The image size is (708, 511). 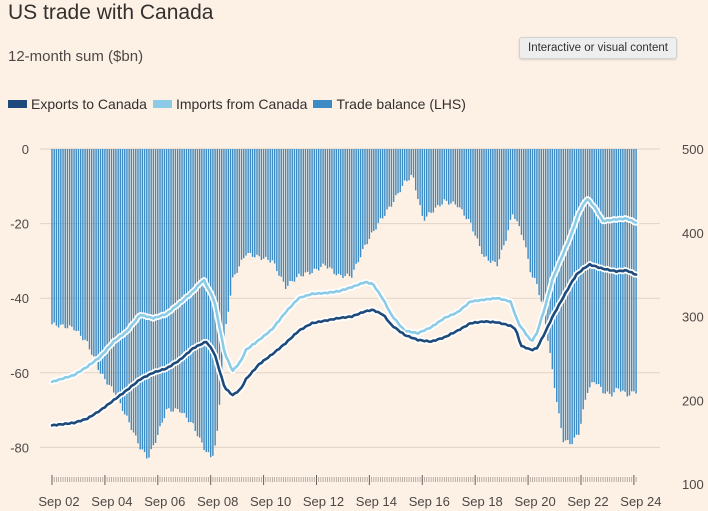 What do you see at coordinates (17, 104) in the screenshot?
I see `legend-swatch-exports` at bounding box center [17, 104].